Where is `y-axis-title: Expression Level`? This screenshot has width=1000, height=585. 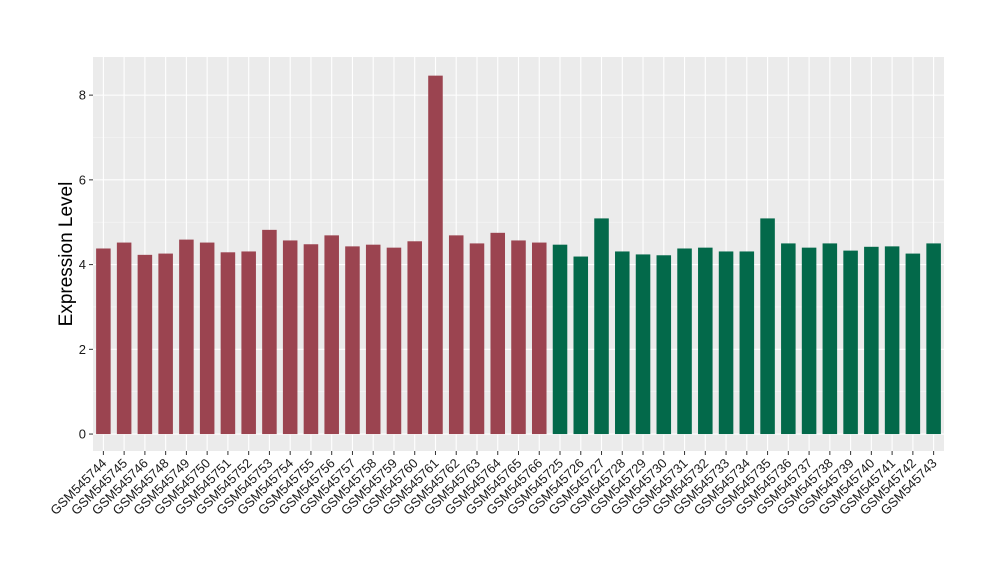
y-axis-title: Expression Level is located at coordinates (66, 254).